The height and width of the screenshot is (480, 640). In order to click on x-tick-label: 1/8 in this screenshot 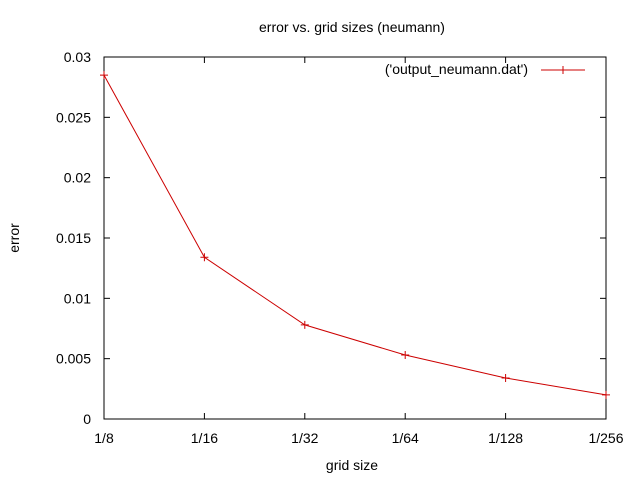, I will do `click(104, 438)`.